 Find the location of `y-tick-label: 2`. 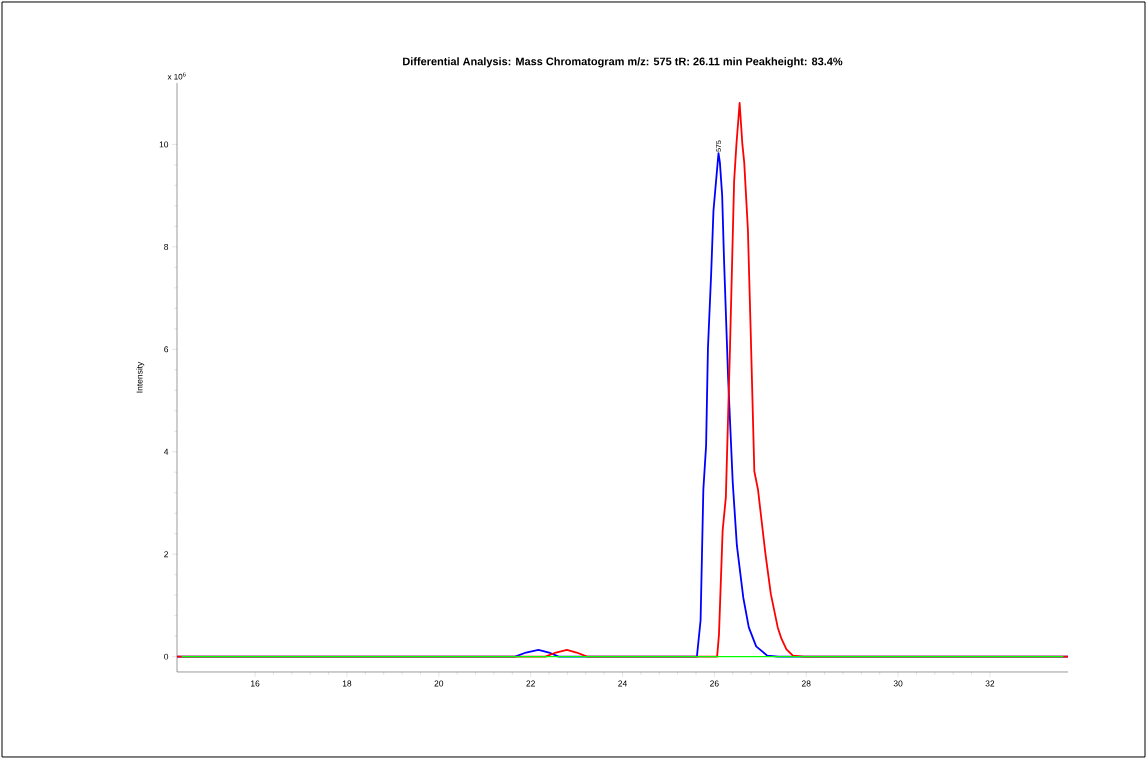

y-tick-label: 2 is located at coordinates (166, 554).